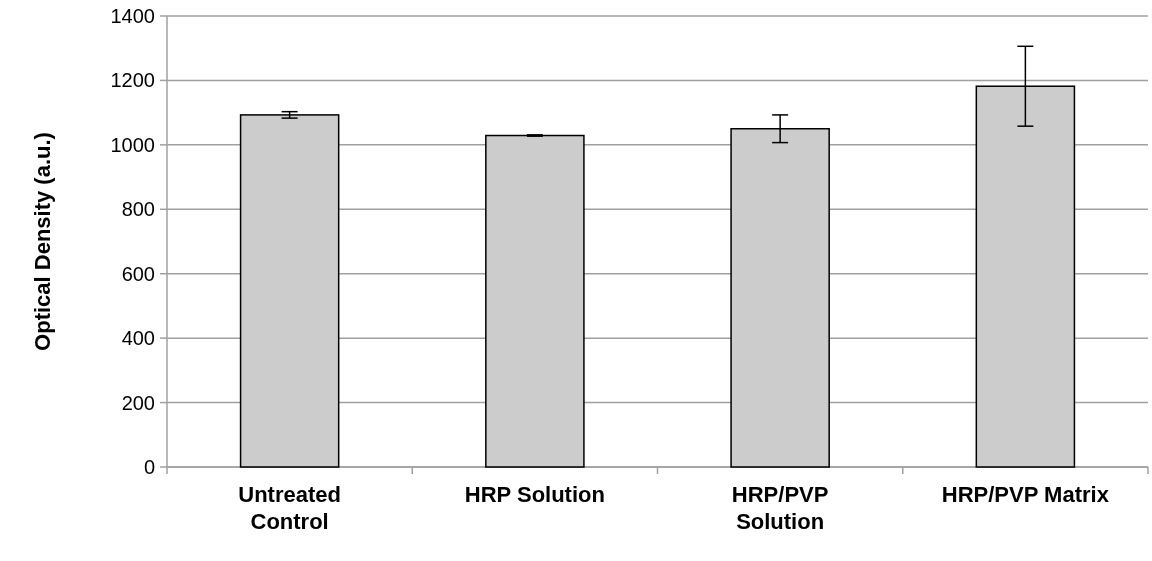 This screenshot has width=1152, height=561. What do you see at coordinates (138, 402) in the screenshot?
I see `y-tick-label: 200` at bounding box center [138, 402].